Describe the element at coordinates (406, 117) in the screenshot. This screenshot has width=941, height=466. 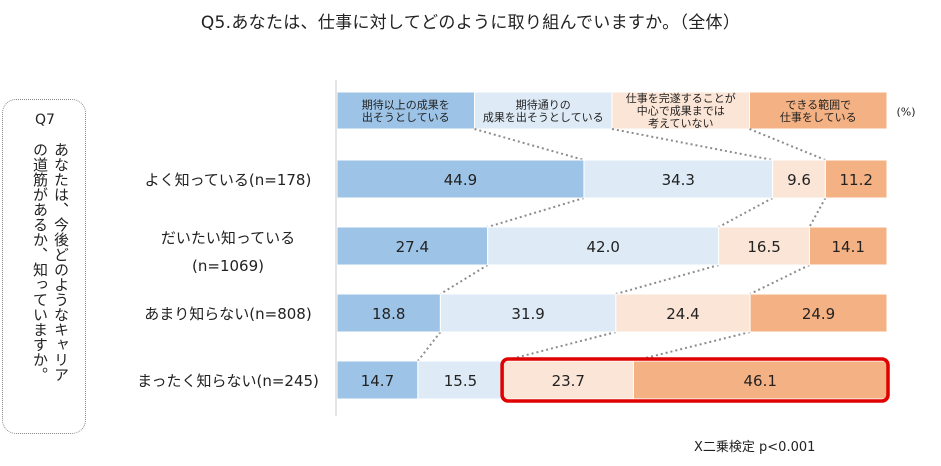
I see `legend-label: 出そうとしている` at that location.